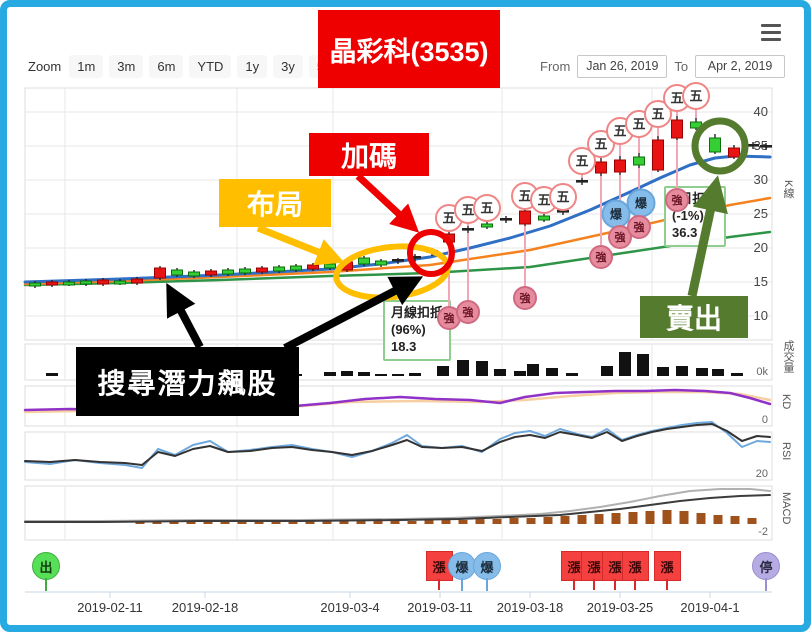 This screenshot has width=811, height=632. What do you see at coordinates (166, 66) in the screenshot?
I see `zoom-button-6m: 6m` at bounding box center [166, 66].